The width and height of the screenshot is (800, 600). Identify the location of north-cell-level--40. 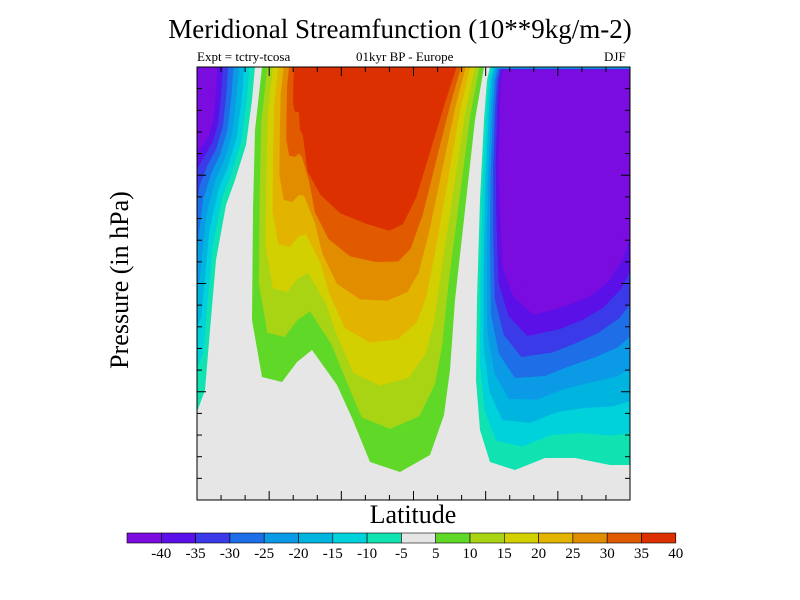
(565, 182).